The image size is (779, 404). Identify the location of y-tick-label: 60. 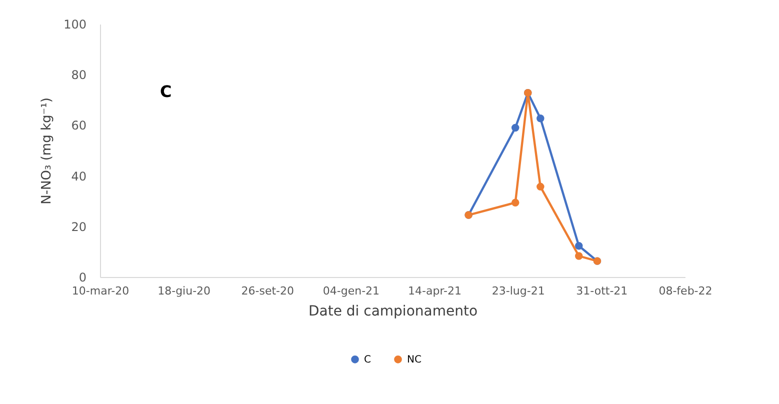
(78, 125).